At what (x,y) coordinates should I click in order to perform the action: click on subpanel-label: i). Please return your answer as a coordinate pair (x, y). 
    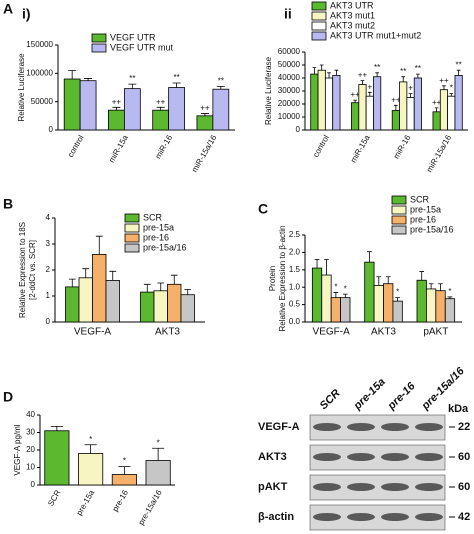
    Looking at the image, I should click on (26, 14).